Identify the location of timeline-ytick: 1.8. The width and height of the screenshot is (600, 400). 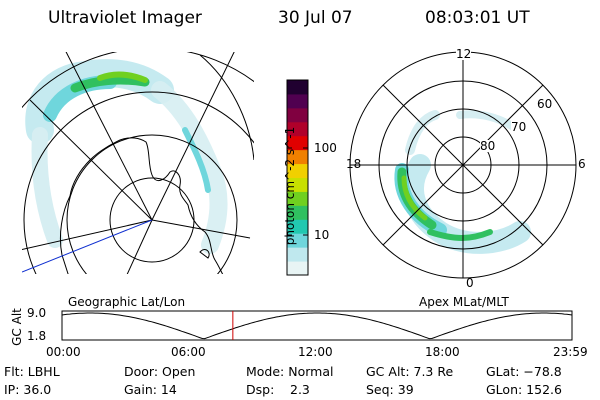
(37, 336).